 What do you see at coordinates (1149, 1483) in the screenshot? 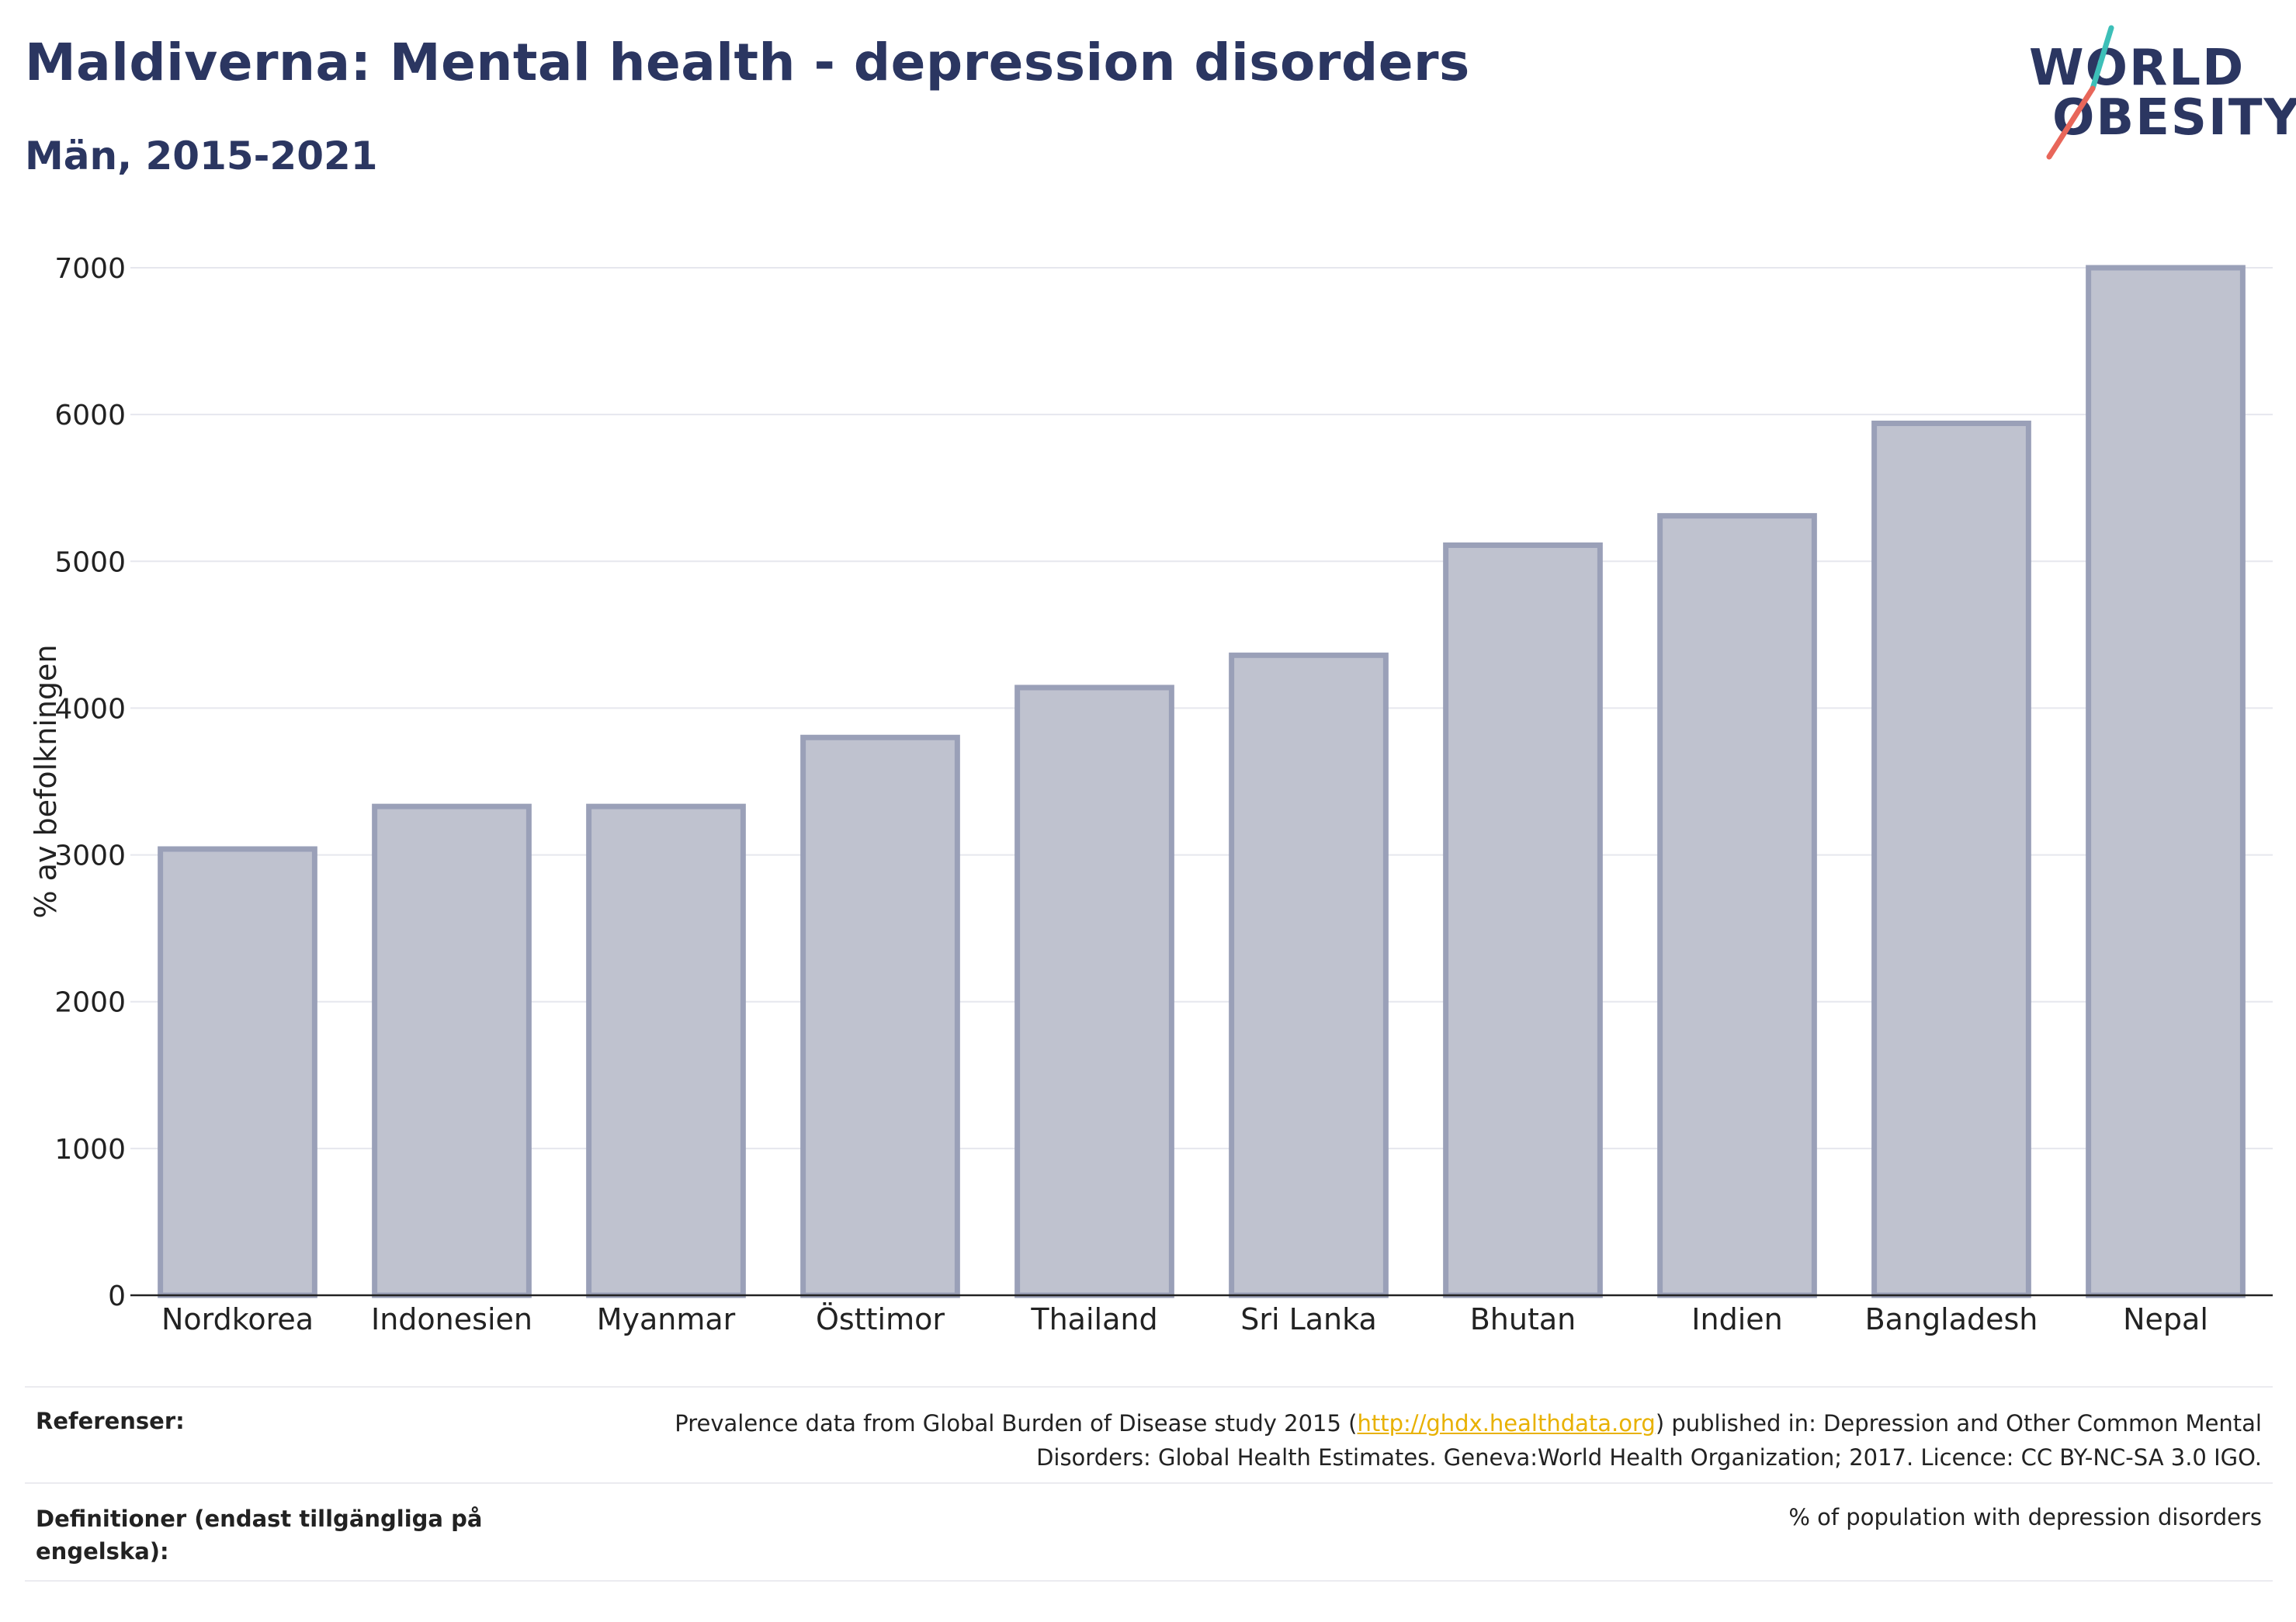
I see `footer-divider-middle` at bounding box center [1149, 1483].